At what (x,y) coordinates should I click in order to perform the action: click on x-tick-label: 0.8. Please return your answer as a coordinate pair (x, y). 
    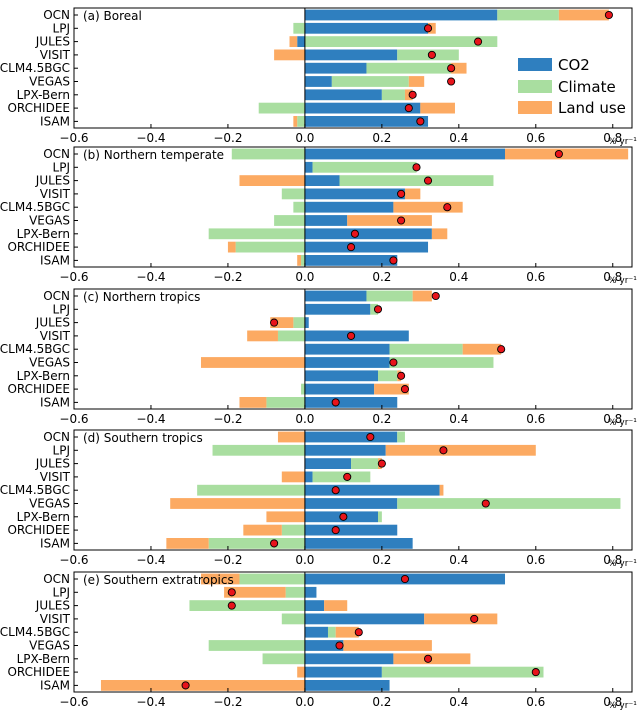
    Looking at the image, I should click on (612, 560).